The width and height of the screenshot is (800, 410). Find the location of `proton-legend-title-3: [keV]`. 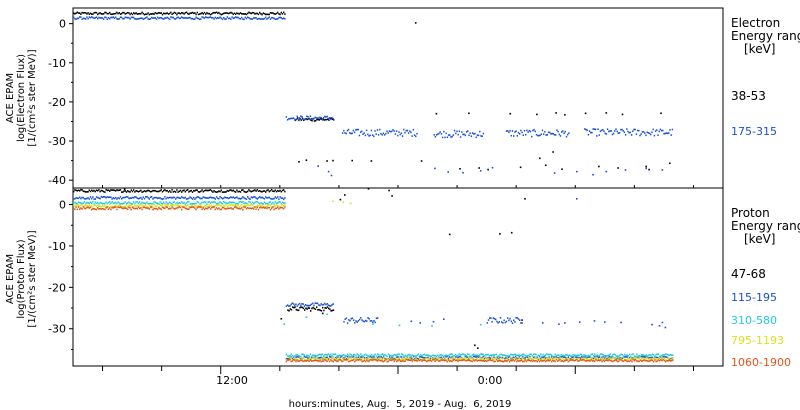

proton-legend-title-3: [keV] is located at coordinates (759, 239).